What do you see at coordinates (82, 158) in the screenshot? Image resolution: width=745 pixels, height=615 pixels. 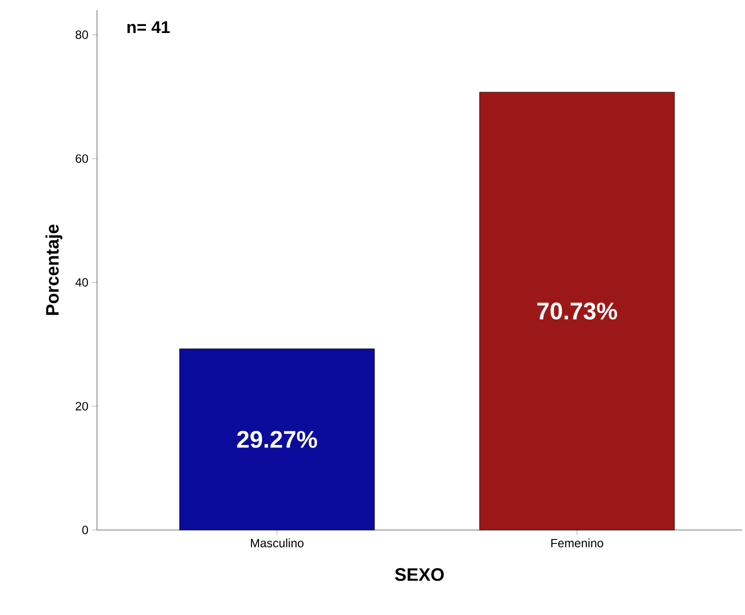 I see `y-tick-label: 60` at bounding box center [82, 158].